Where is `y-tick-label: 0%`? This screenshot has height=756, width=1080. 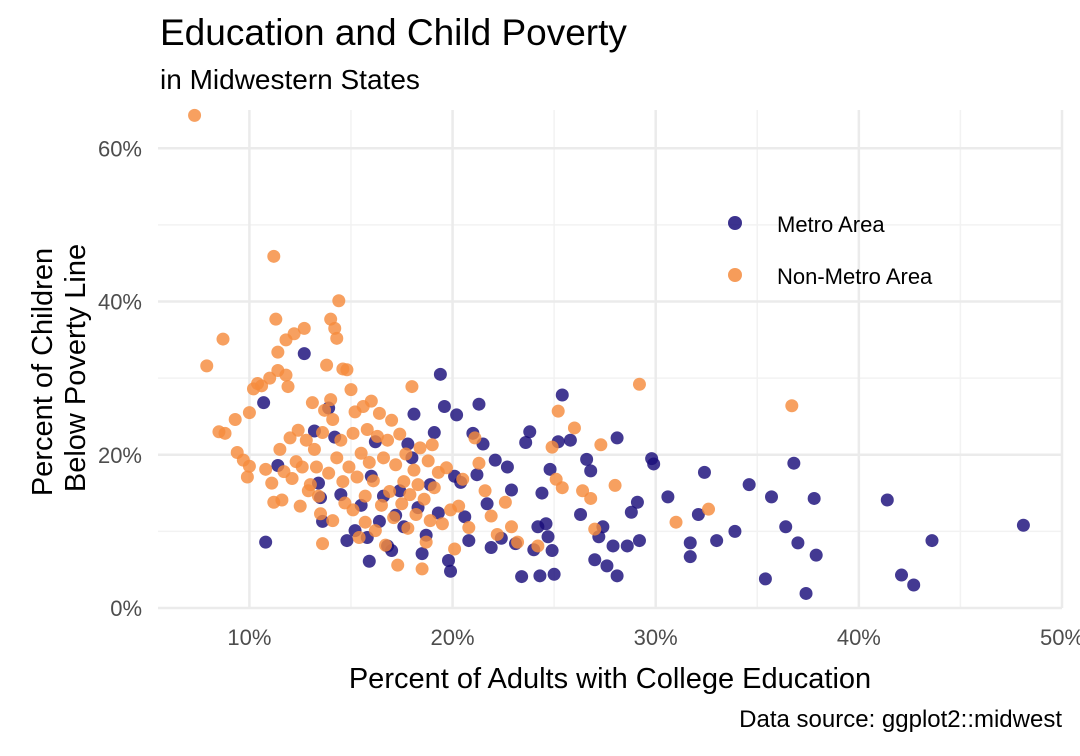
y-tick-label: 0% is located at coordinates (126, 608).